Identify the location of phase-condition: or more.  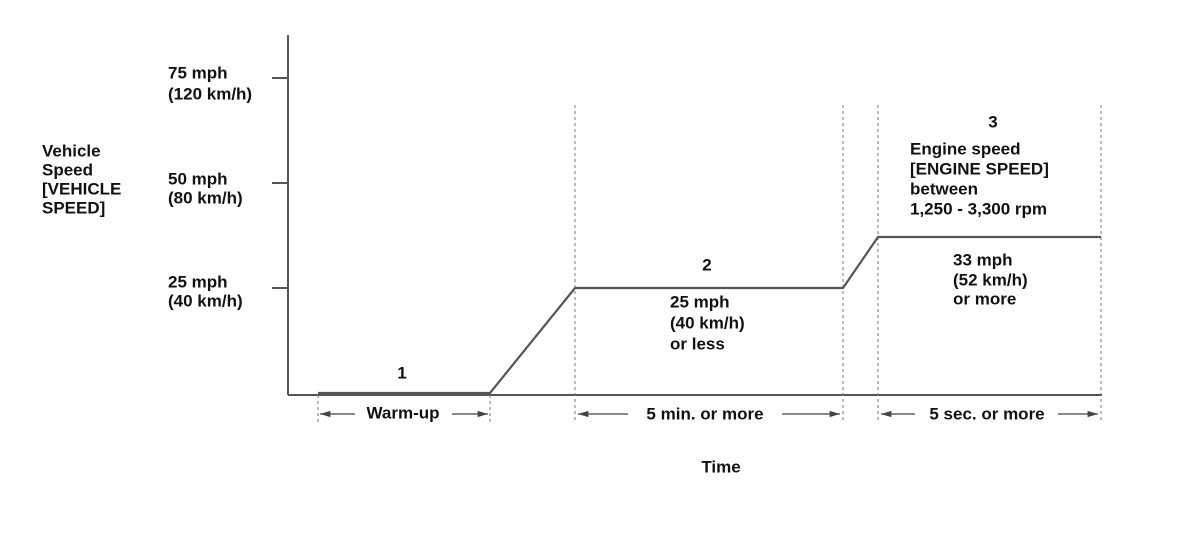
(984, 298).